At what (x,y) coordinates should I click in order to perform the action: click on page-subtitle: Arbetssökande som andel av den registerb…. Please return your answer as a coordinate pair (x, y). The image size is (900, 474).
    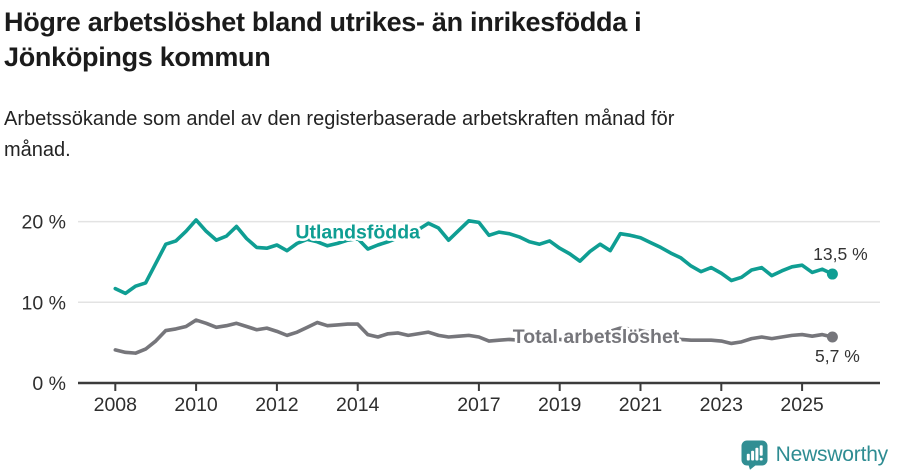
    Looking at the image, I should click on (404, 135).